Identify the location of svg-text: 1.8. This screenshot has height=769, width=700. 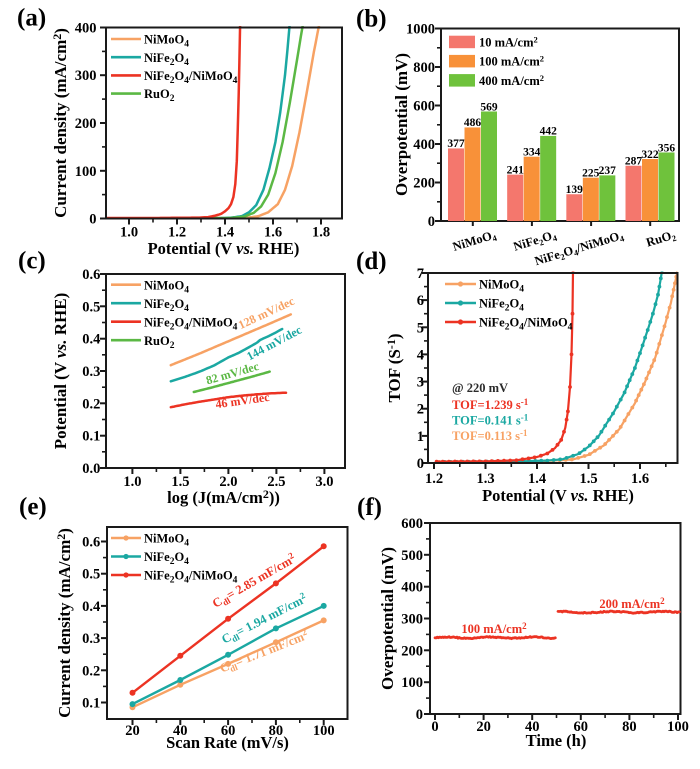
(321, 233).